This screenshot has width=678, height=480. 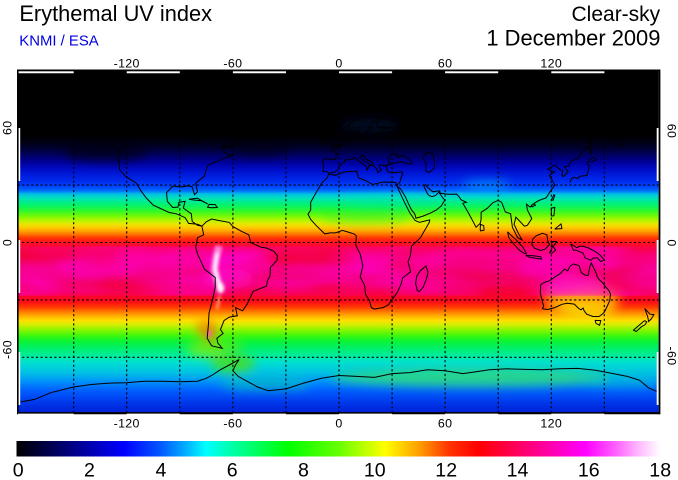 What do you see at coordinates (115, 13) in the screenshot?
I see `svg-text: Erythemal UV index` at bounding box center [115, 13].